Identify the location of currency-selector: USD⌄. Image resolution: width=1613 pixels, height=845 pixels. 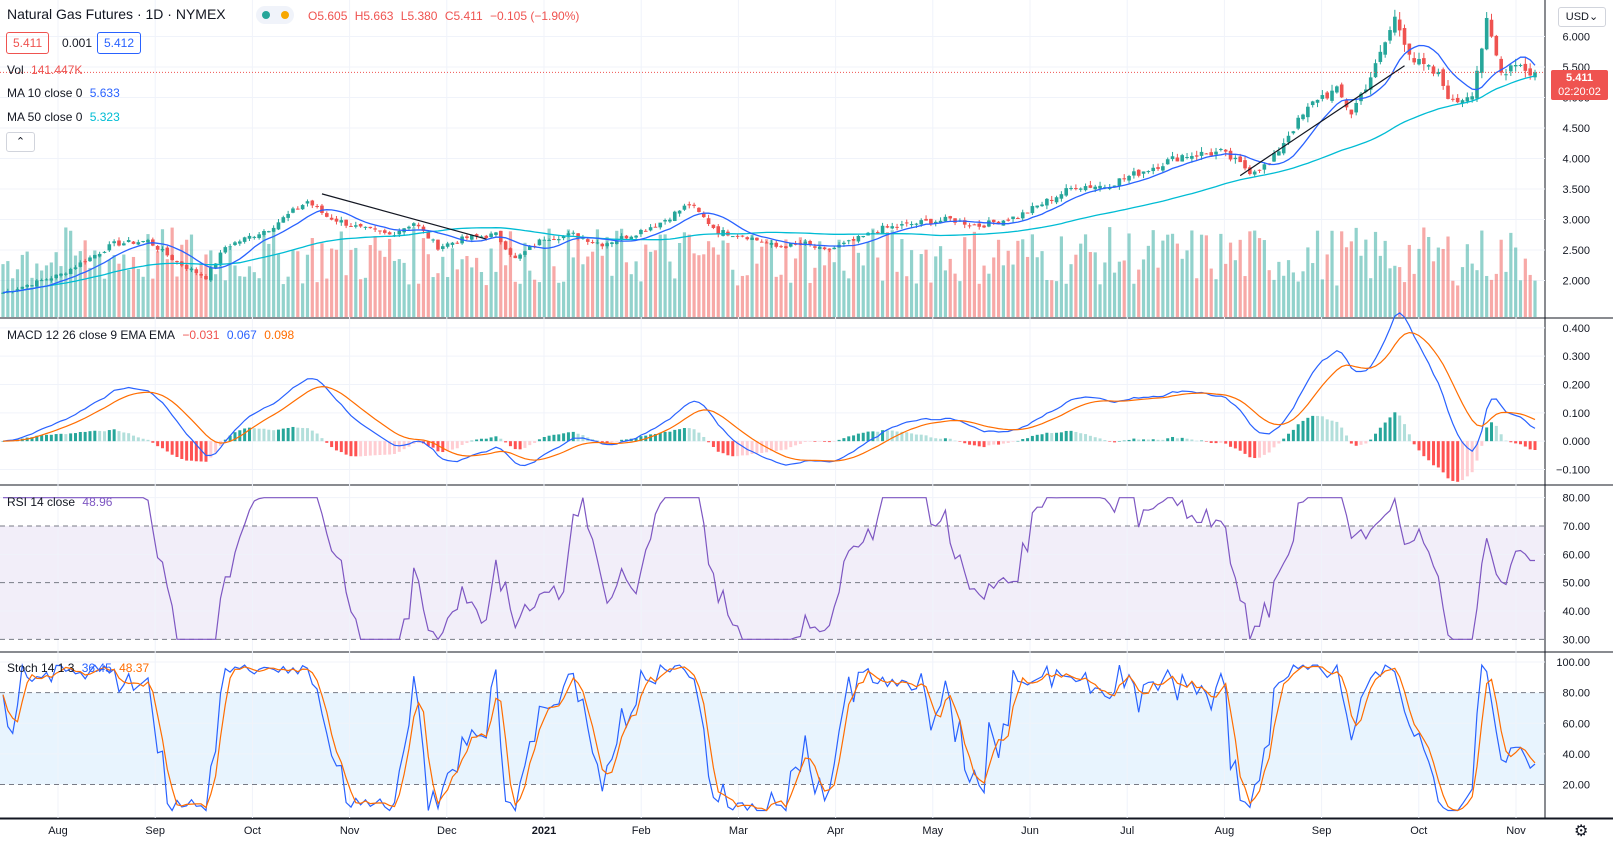
(1582, 17).